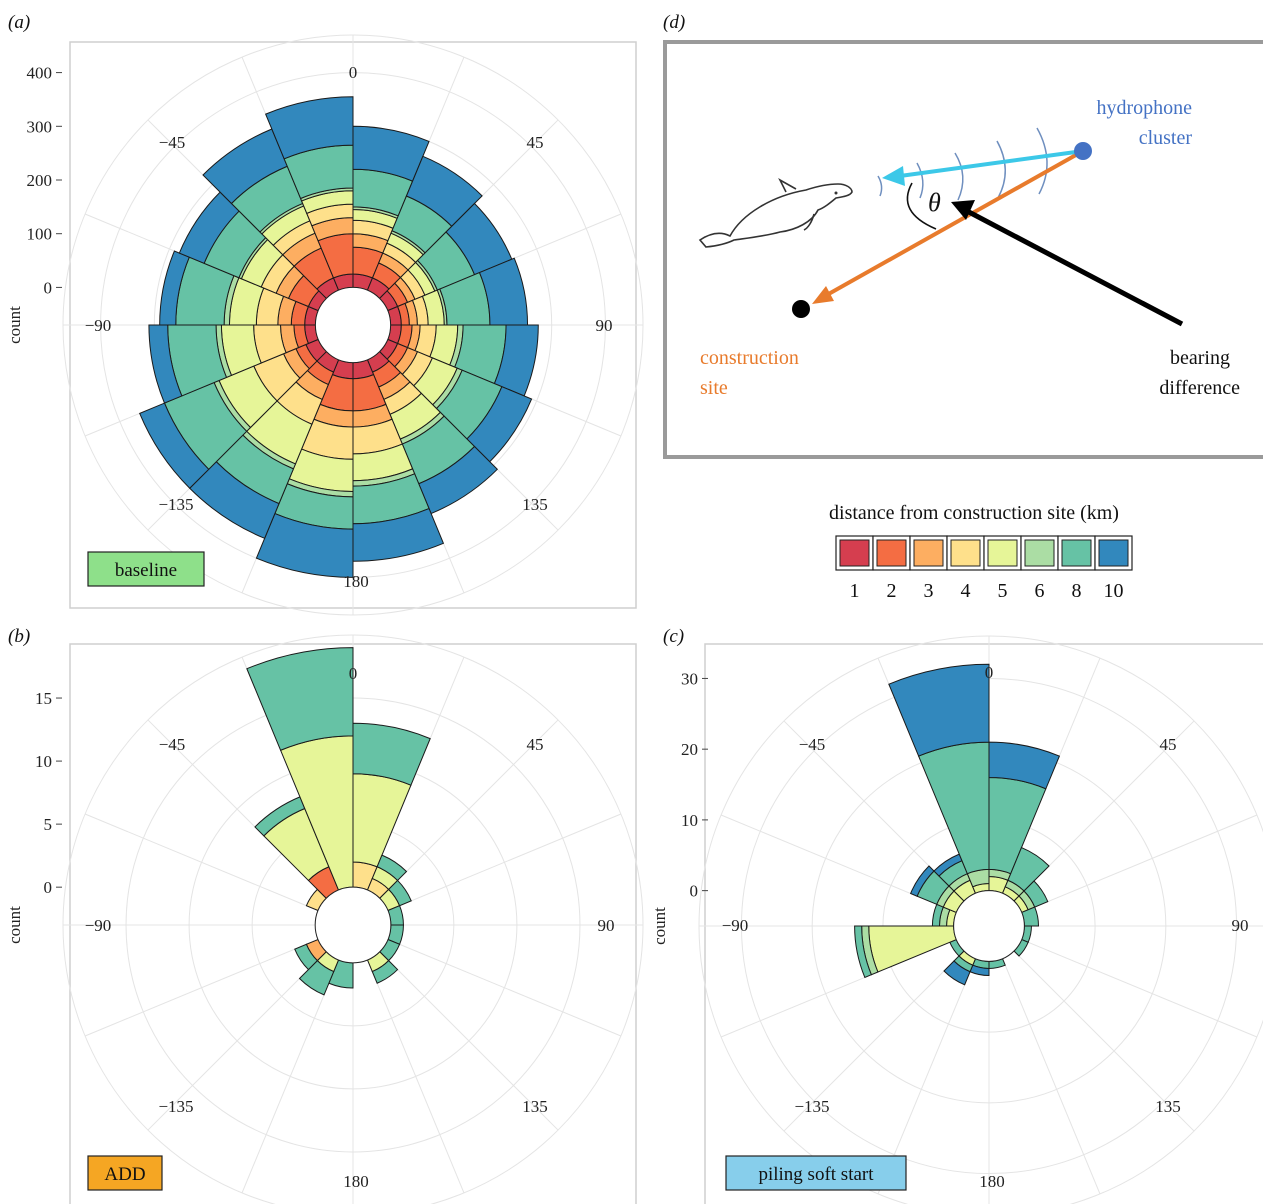 The height and width of the screenshot is (1204, 1263). Describe the element at coordinates (1039, 553) in the screenshot. I see `legend-swatch-6km` at that location.